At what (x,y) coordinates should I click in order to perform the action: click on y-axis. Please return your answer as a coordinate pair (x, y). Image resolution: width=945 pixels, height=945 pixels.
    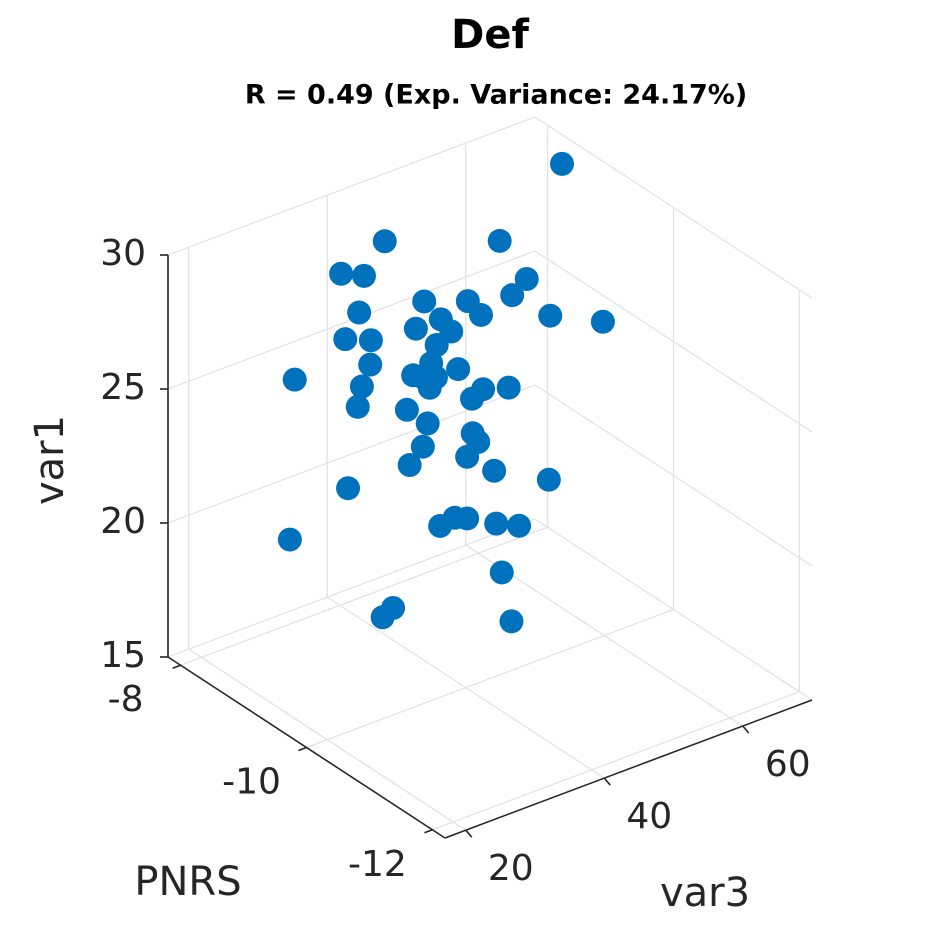
    Looking at the image, I should click on (628, 769).